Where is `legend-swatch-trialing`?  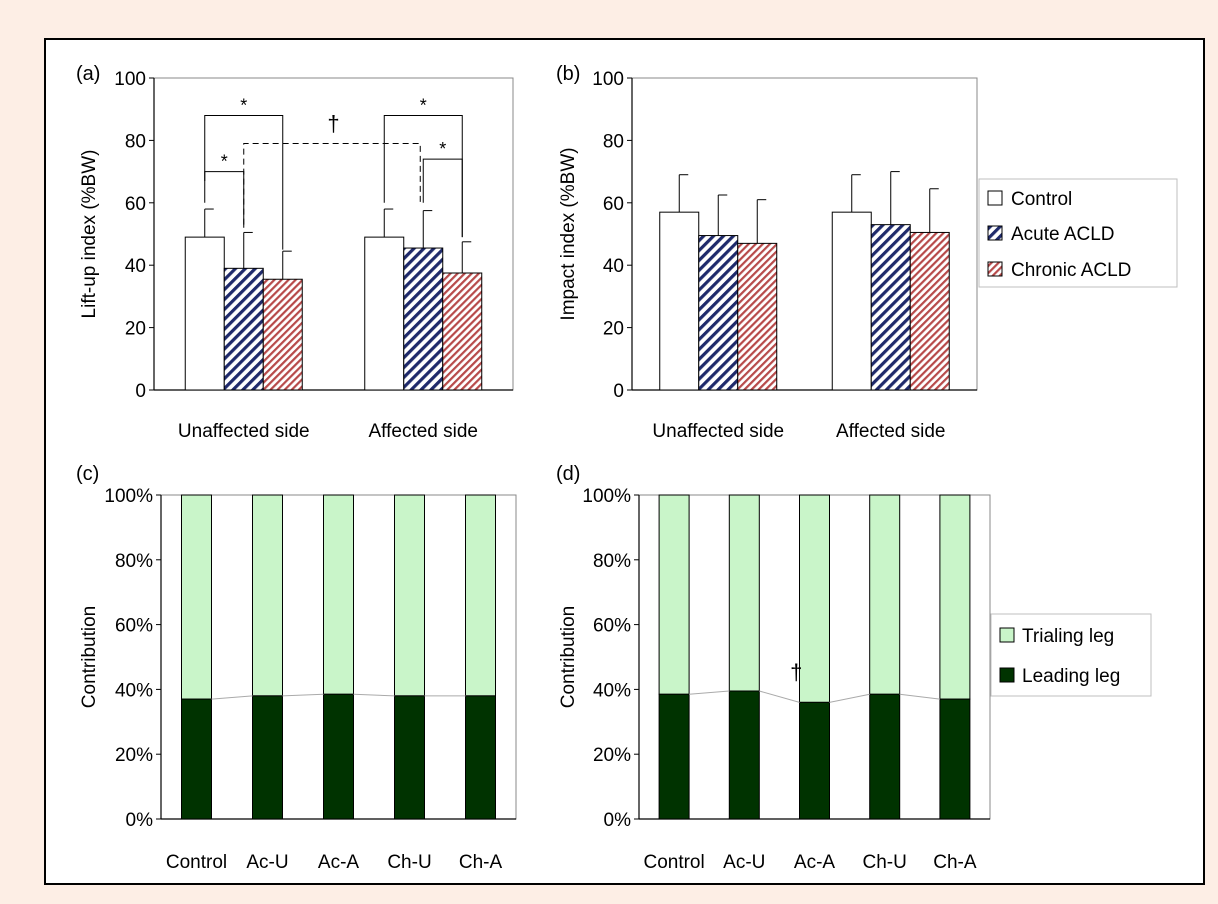
legend-swatch-trialing is located at coordinates (1007, 635).